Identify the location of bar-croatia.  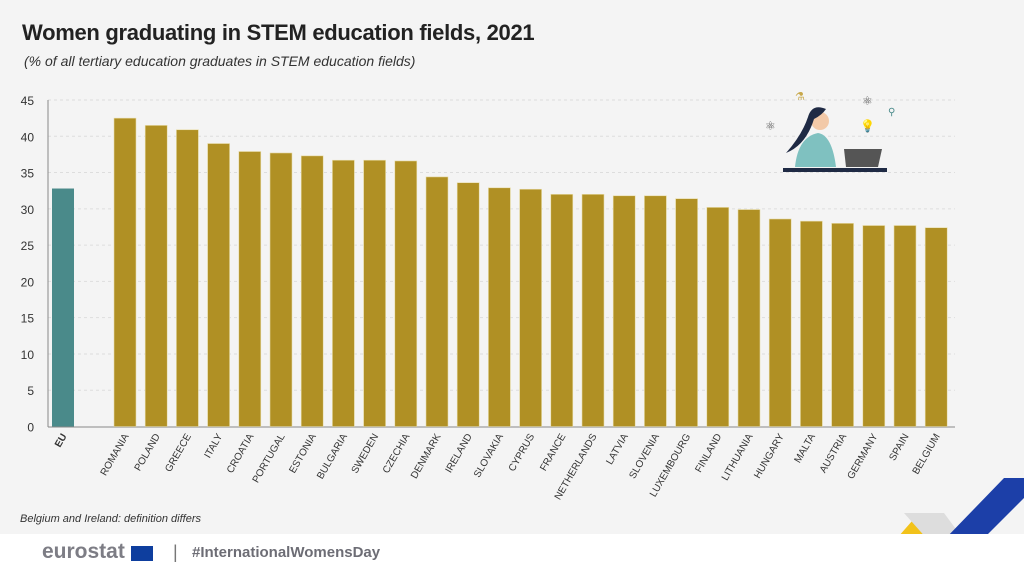
(250, 289).